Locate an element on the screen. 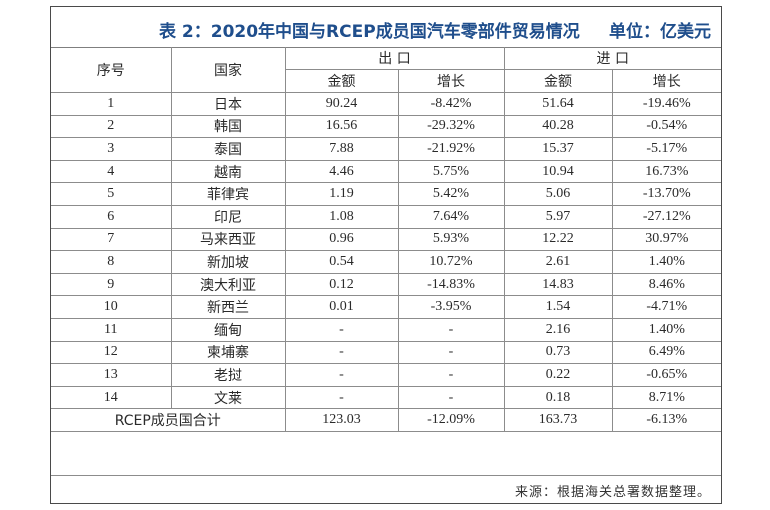 The height and width of the screenshot is (510, 770). table-row: 14 文莱 - - 0.18 8.71% is located at coordinates (386, 397).